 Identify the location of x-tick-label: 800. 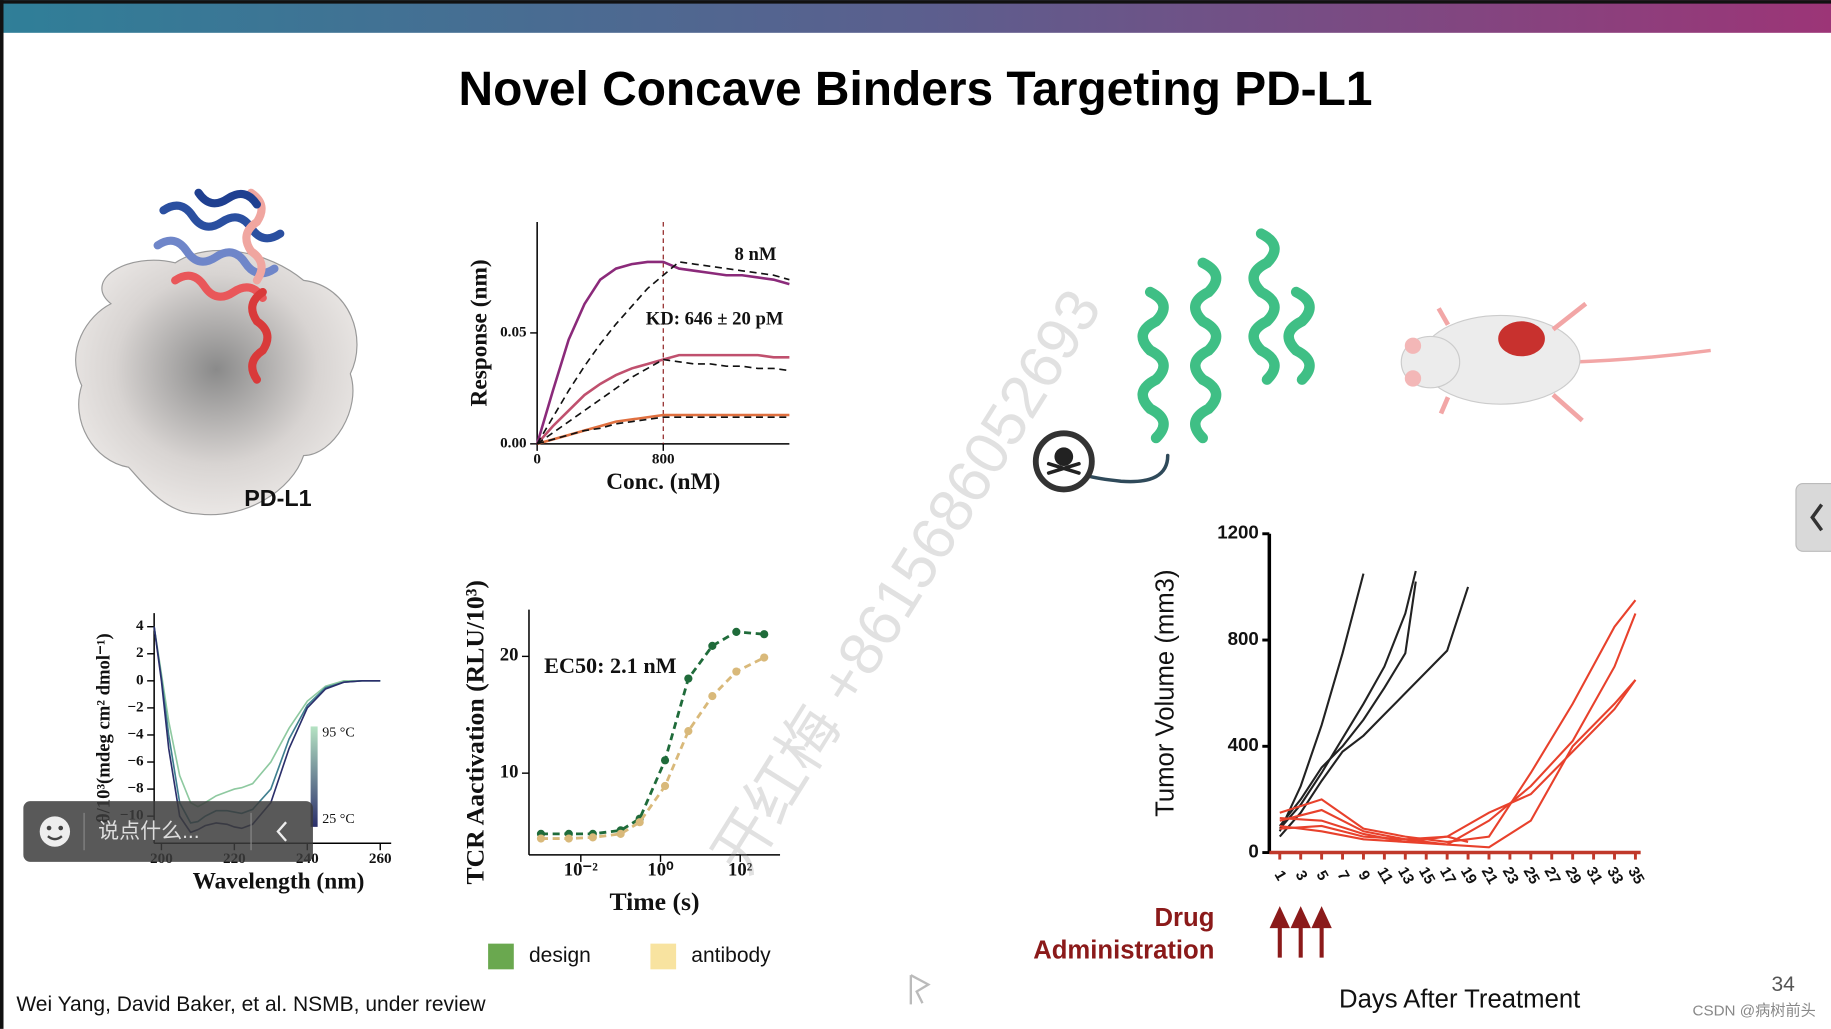
(663, 459).